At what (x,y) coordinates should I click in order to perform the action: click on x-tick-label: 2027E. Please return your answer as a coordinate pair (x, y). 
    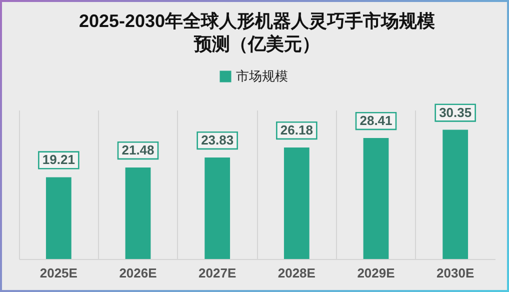
    Looking at the image, I should click on (217, 273).